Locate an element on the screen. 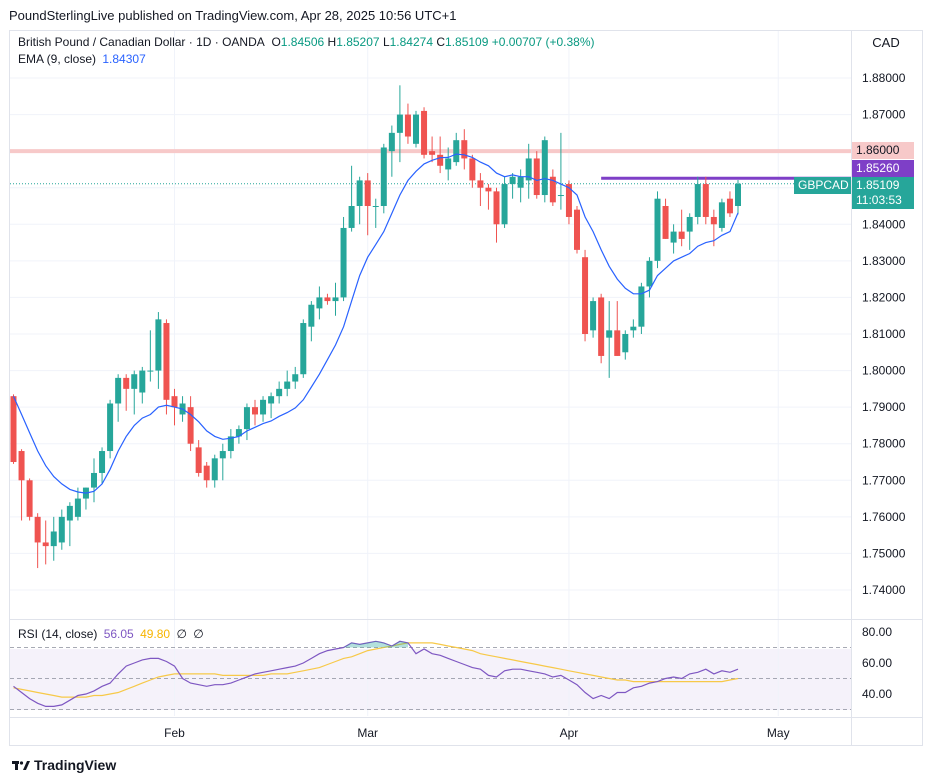  level-purple-tag: 1.85260 is located at coordinates (883, 168).